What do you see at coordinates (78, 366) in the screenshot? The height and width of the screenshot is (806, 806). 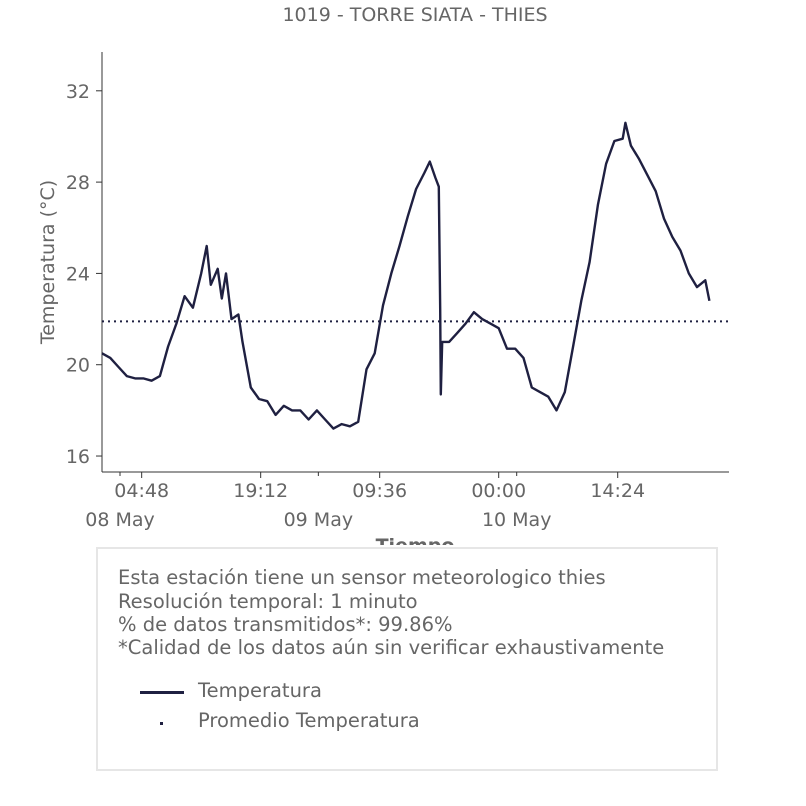 I see `y-tick-label: 20` at bounding box center [78, 366].